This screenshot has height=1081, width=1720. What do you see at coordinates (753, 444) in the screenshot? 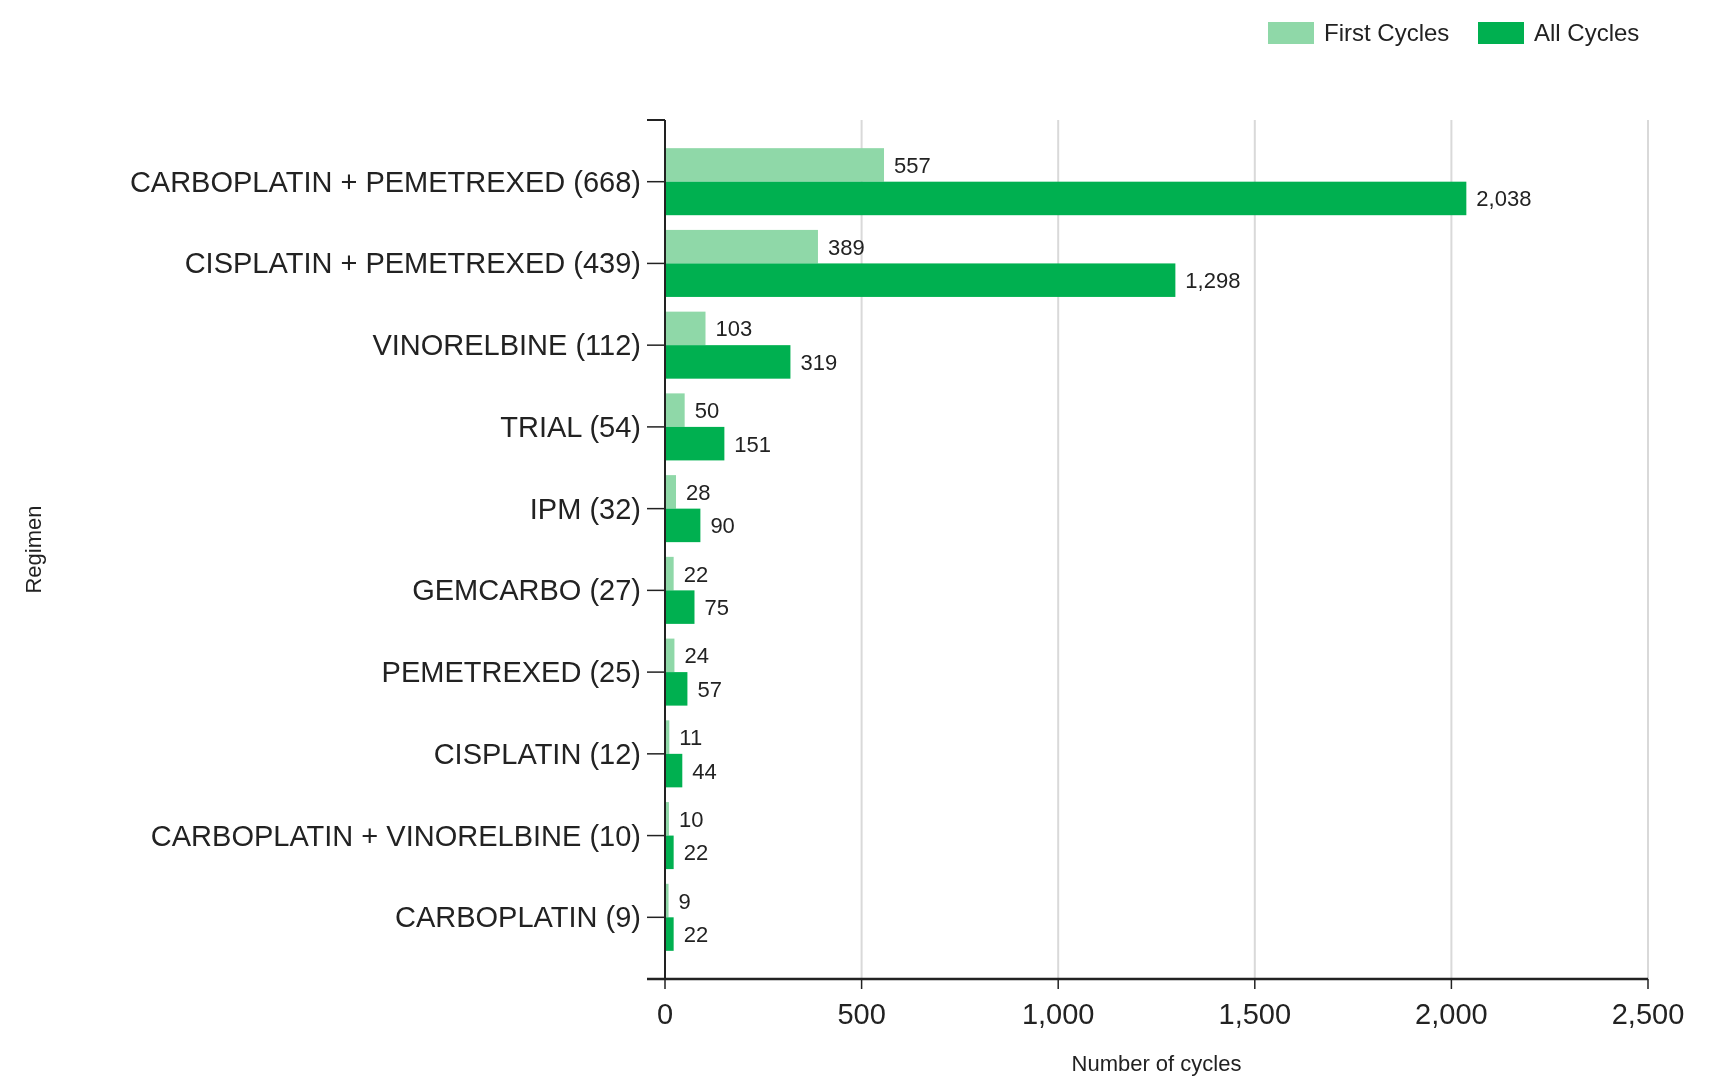
I see `data-label: 151` at bounding box center [753, 444].